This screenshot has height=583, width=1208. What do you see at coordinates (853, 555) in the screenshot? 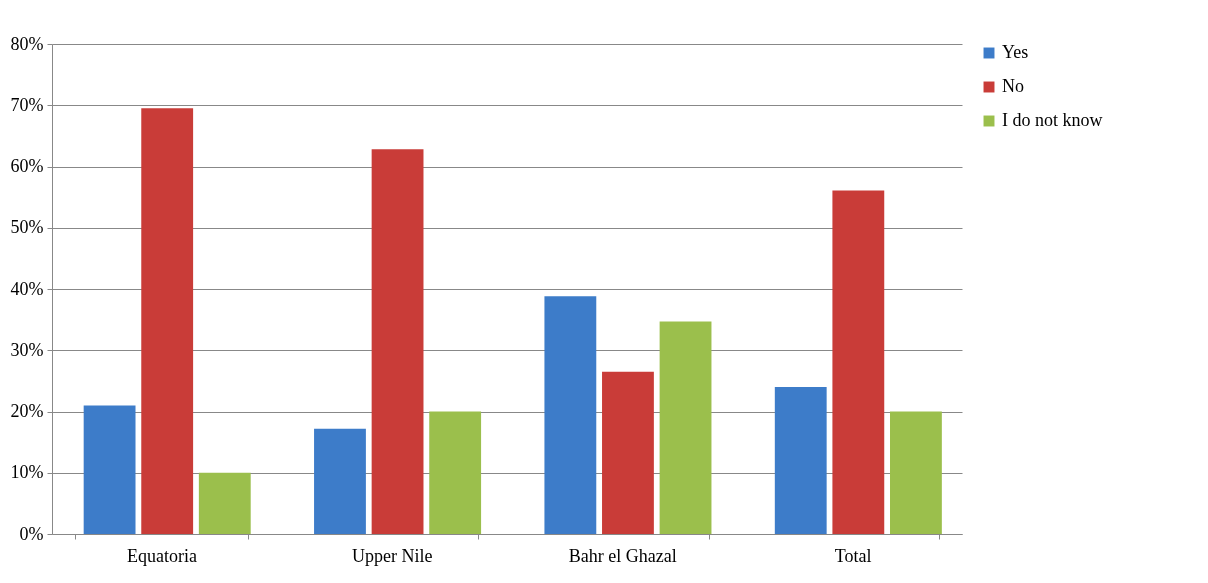
I see `x-tick-label: Total` at bounding box center [853, 555].